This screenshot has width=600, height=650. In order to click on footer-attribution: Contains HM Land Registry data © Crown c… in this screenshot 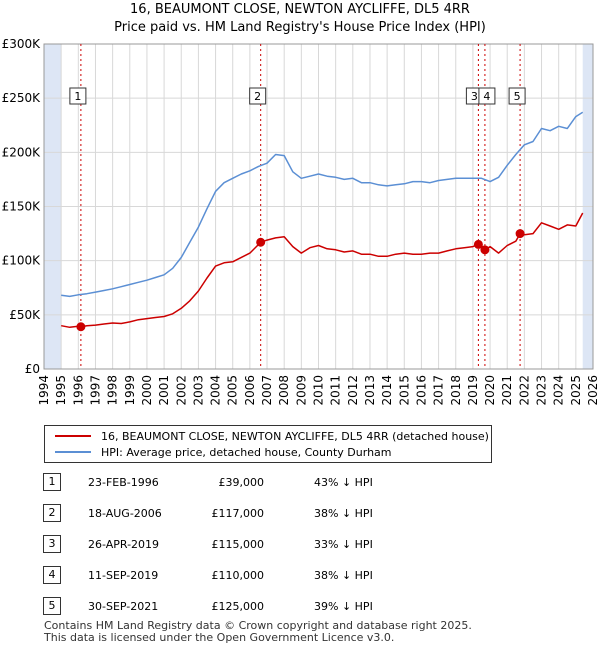, I will do `click(258, 632)`.